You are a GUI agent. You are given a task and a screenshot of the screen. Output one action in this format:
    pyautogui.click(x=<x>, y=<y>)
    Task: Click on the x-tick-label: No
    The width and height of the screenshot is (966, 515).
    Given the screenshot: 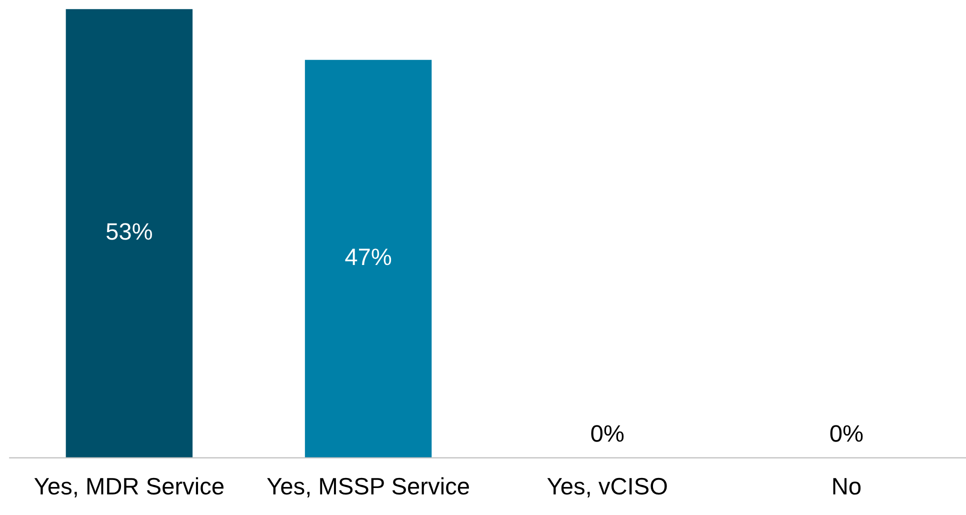 What is the action you would take?
    pyautogui.click(x=847, y=486)
    